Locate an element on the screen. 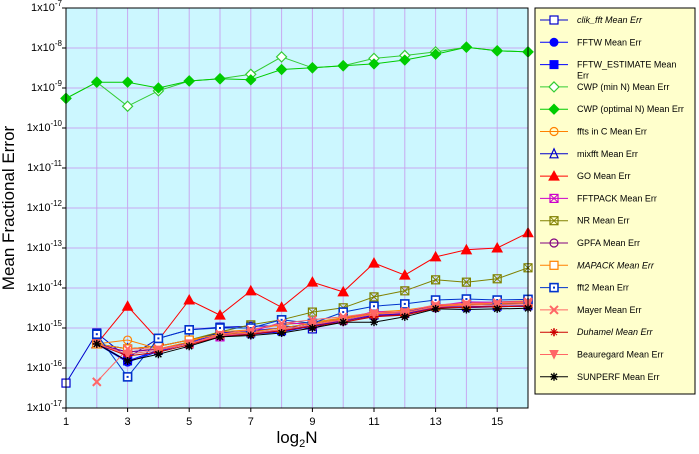  legend-item: CWP (optimal N) Mean Err is located at coordinates (612, 109).